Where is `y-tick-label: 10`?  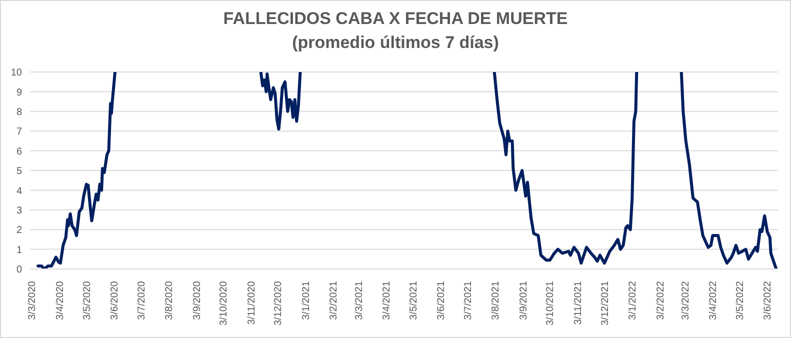
y-tick-label: 10 is located at coordinates (16, 73).